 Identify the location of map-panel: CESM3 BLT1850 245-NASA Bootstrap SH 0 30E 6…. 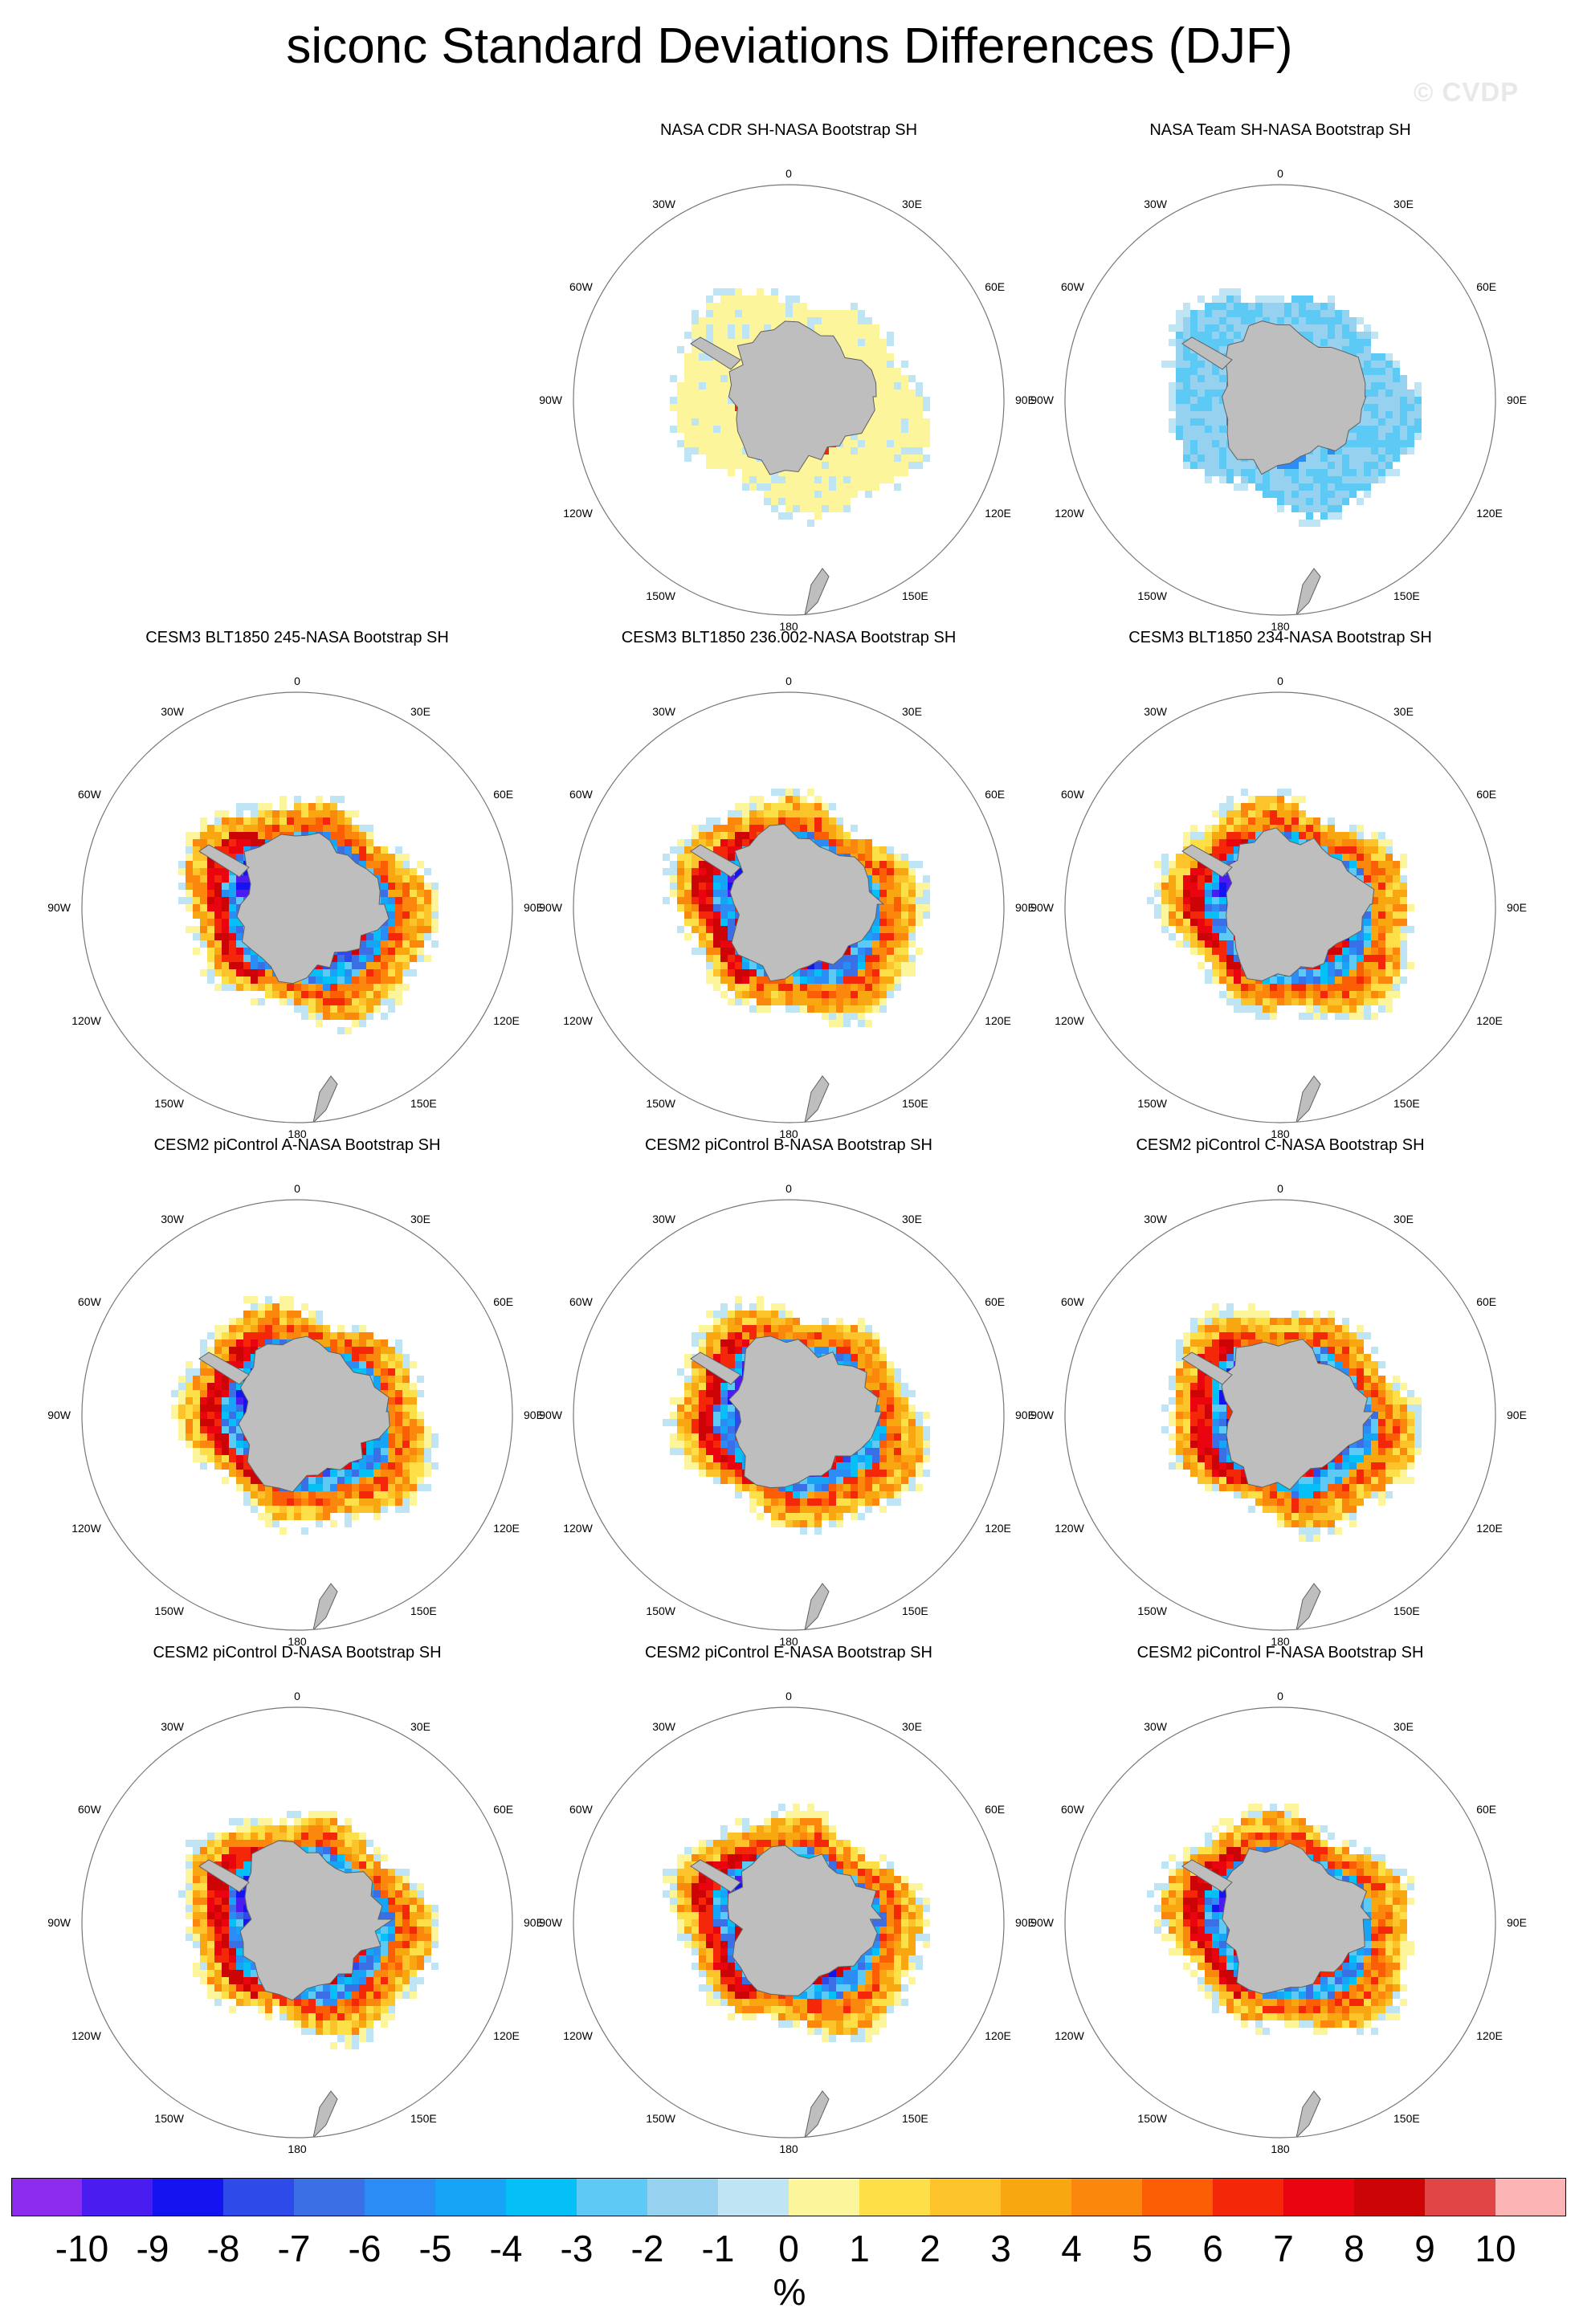
(297, 892).